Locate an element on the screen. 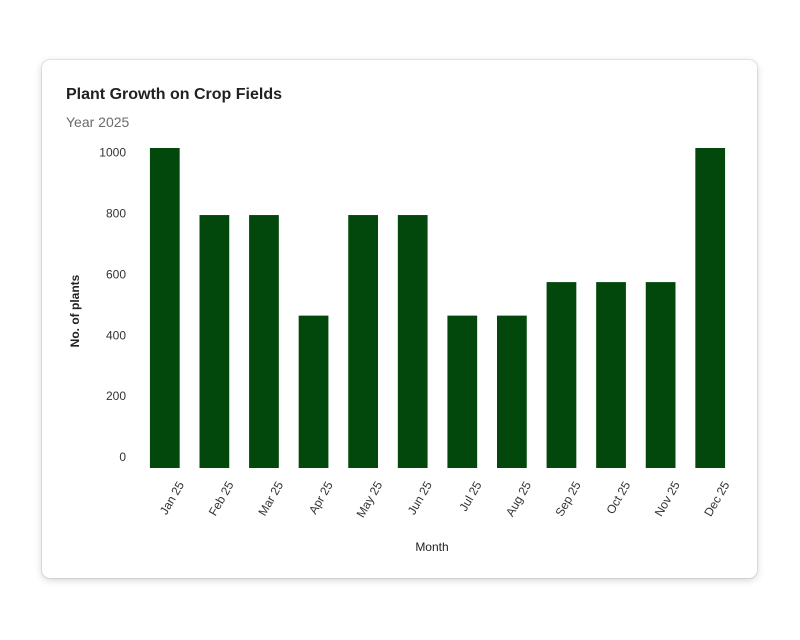 The width and height of the screenshot is (800, 640). y-axis-ticks: 0 200 400 600 800 1000 is located at coordinates (112, 304).